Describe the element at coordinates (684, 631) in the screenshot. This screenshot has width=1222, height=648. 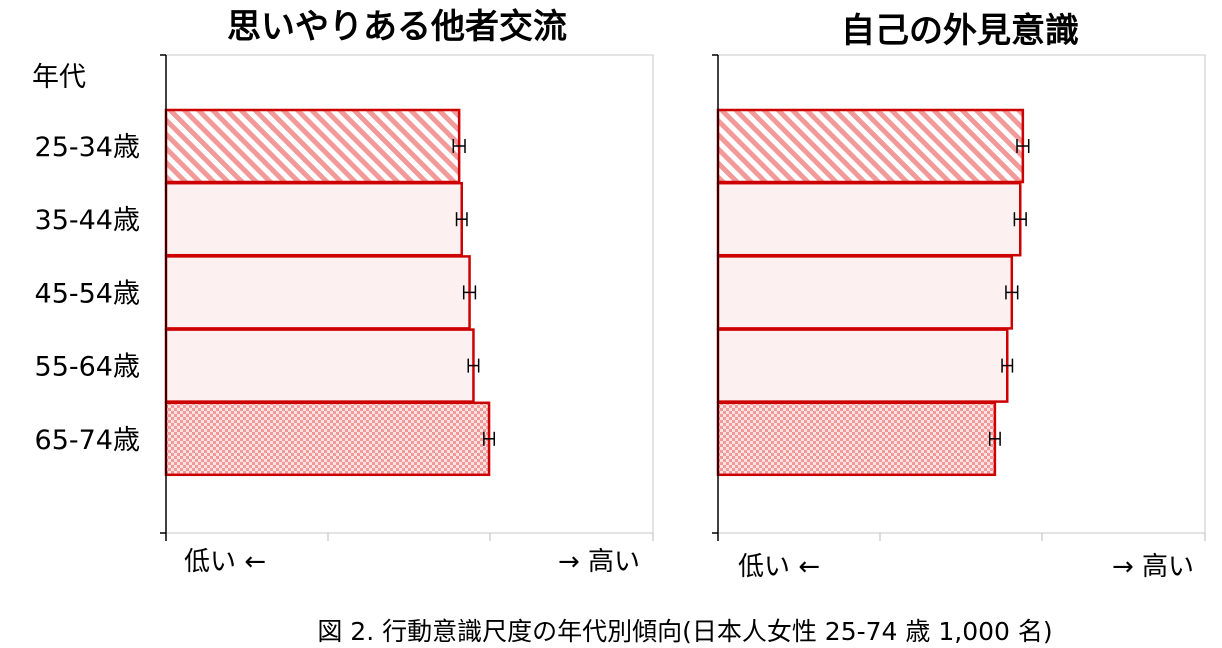
I see `figure-caption: 図 2. 行動意識尺度の年代別傾向(日本人女性 25-74 歳 1,000 名)` at that location.